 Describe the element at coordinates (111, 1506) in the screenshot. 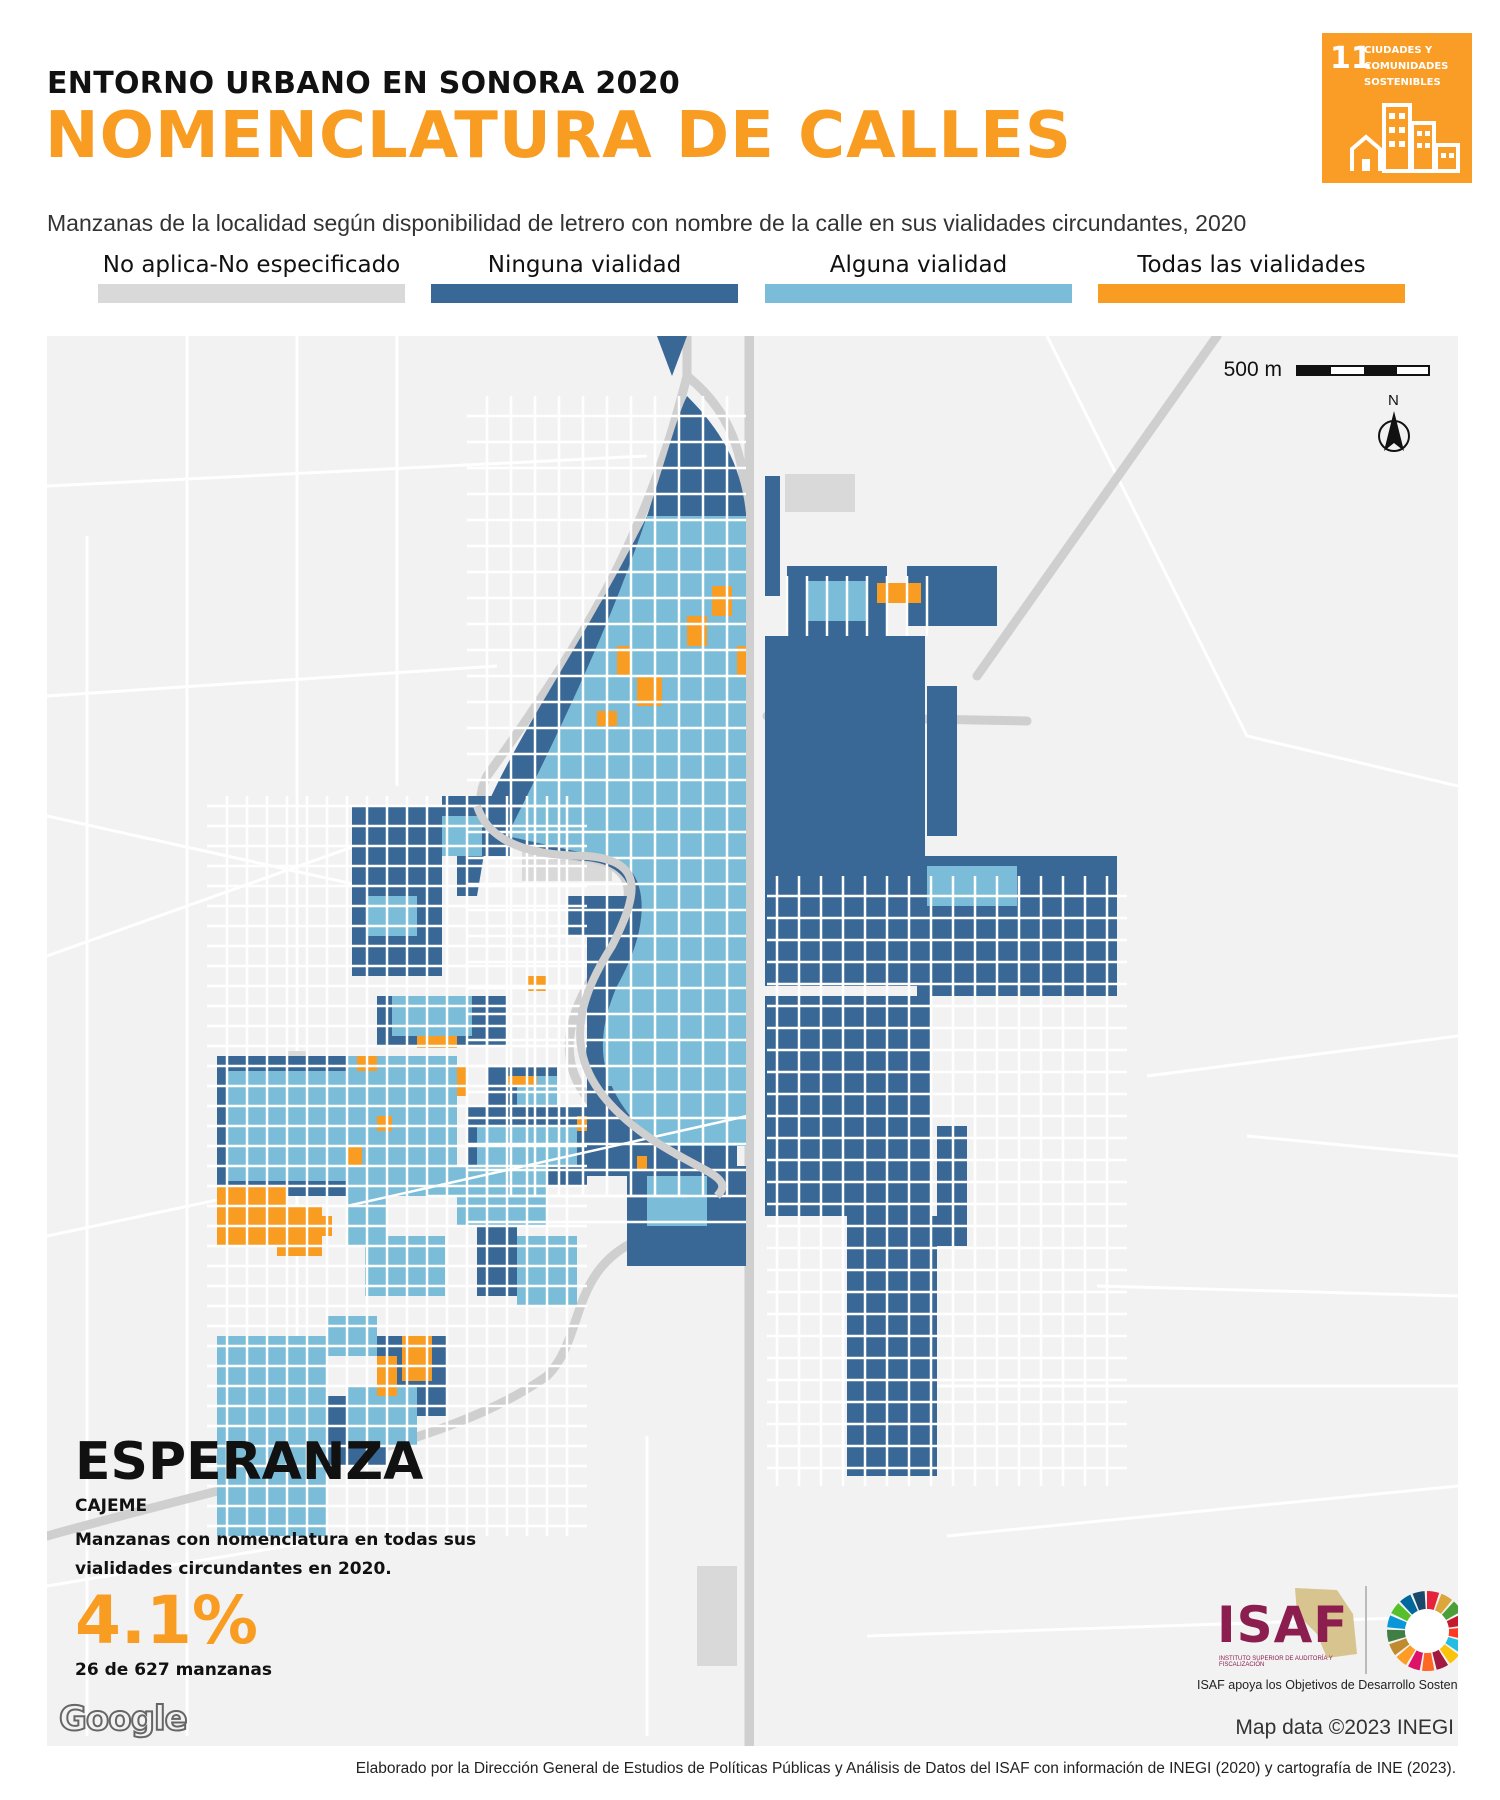

I see `municipality-name: CAJEME` at that location.